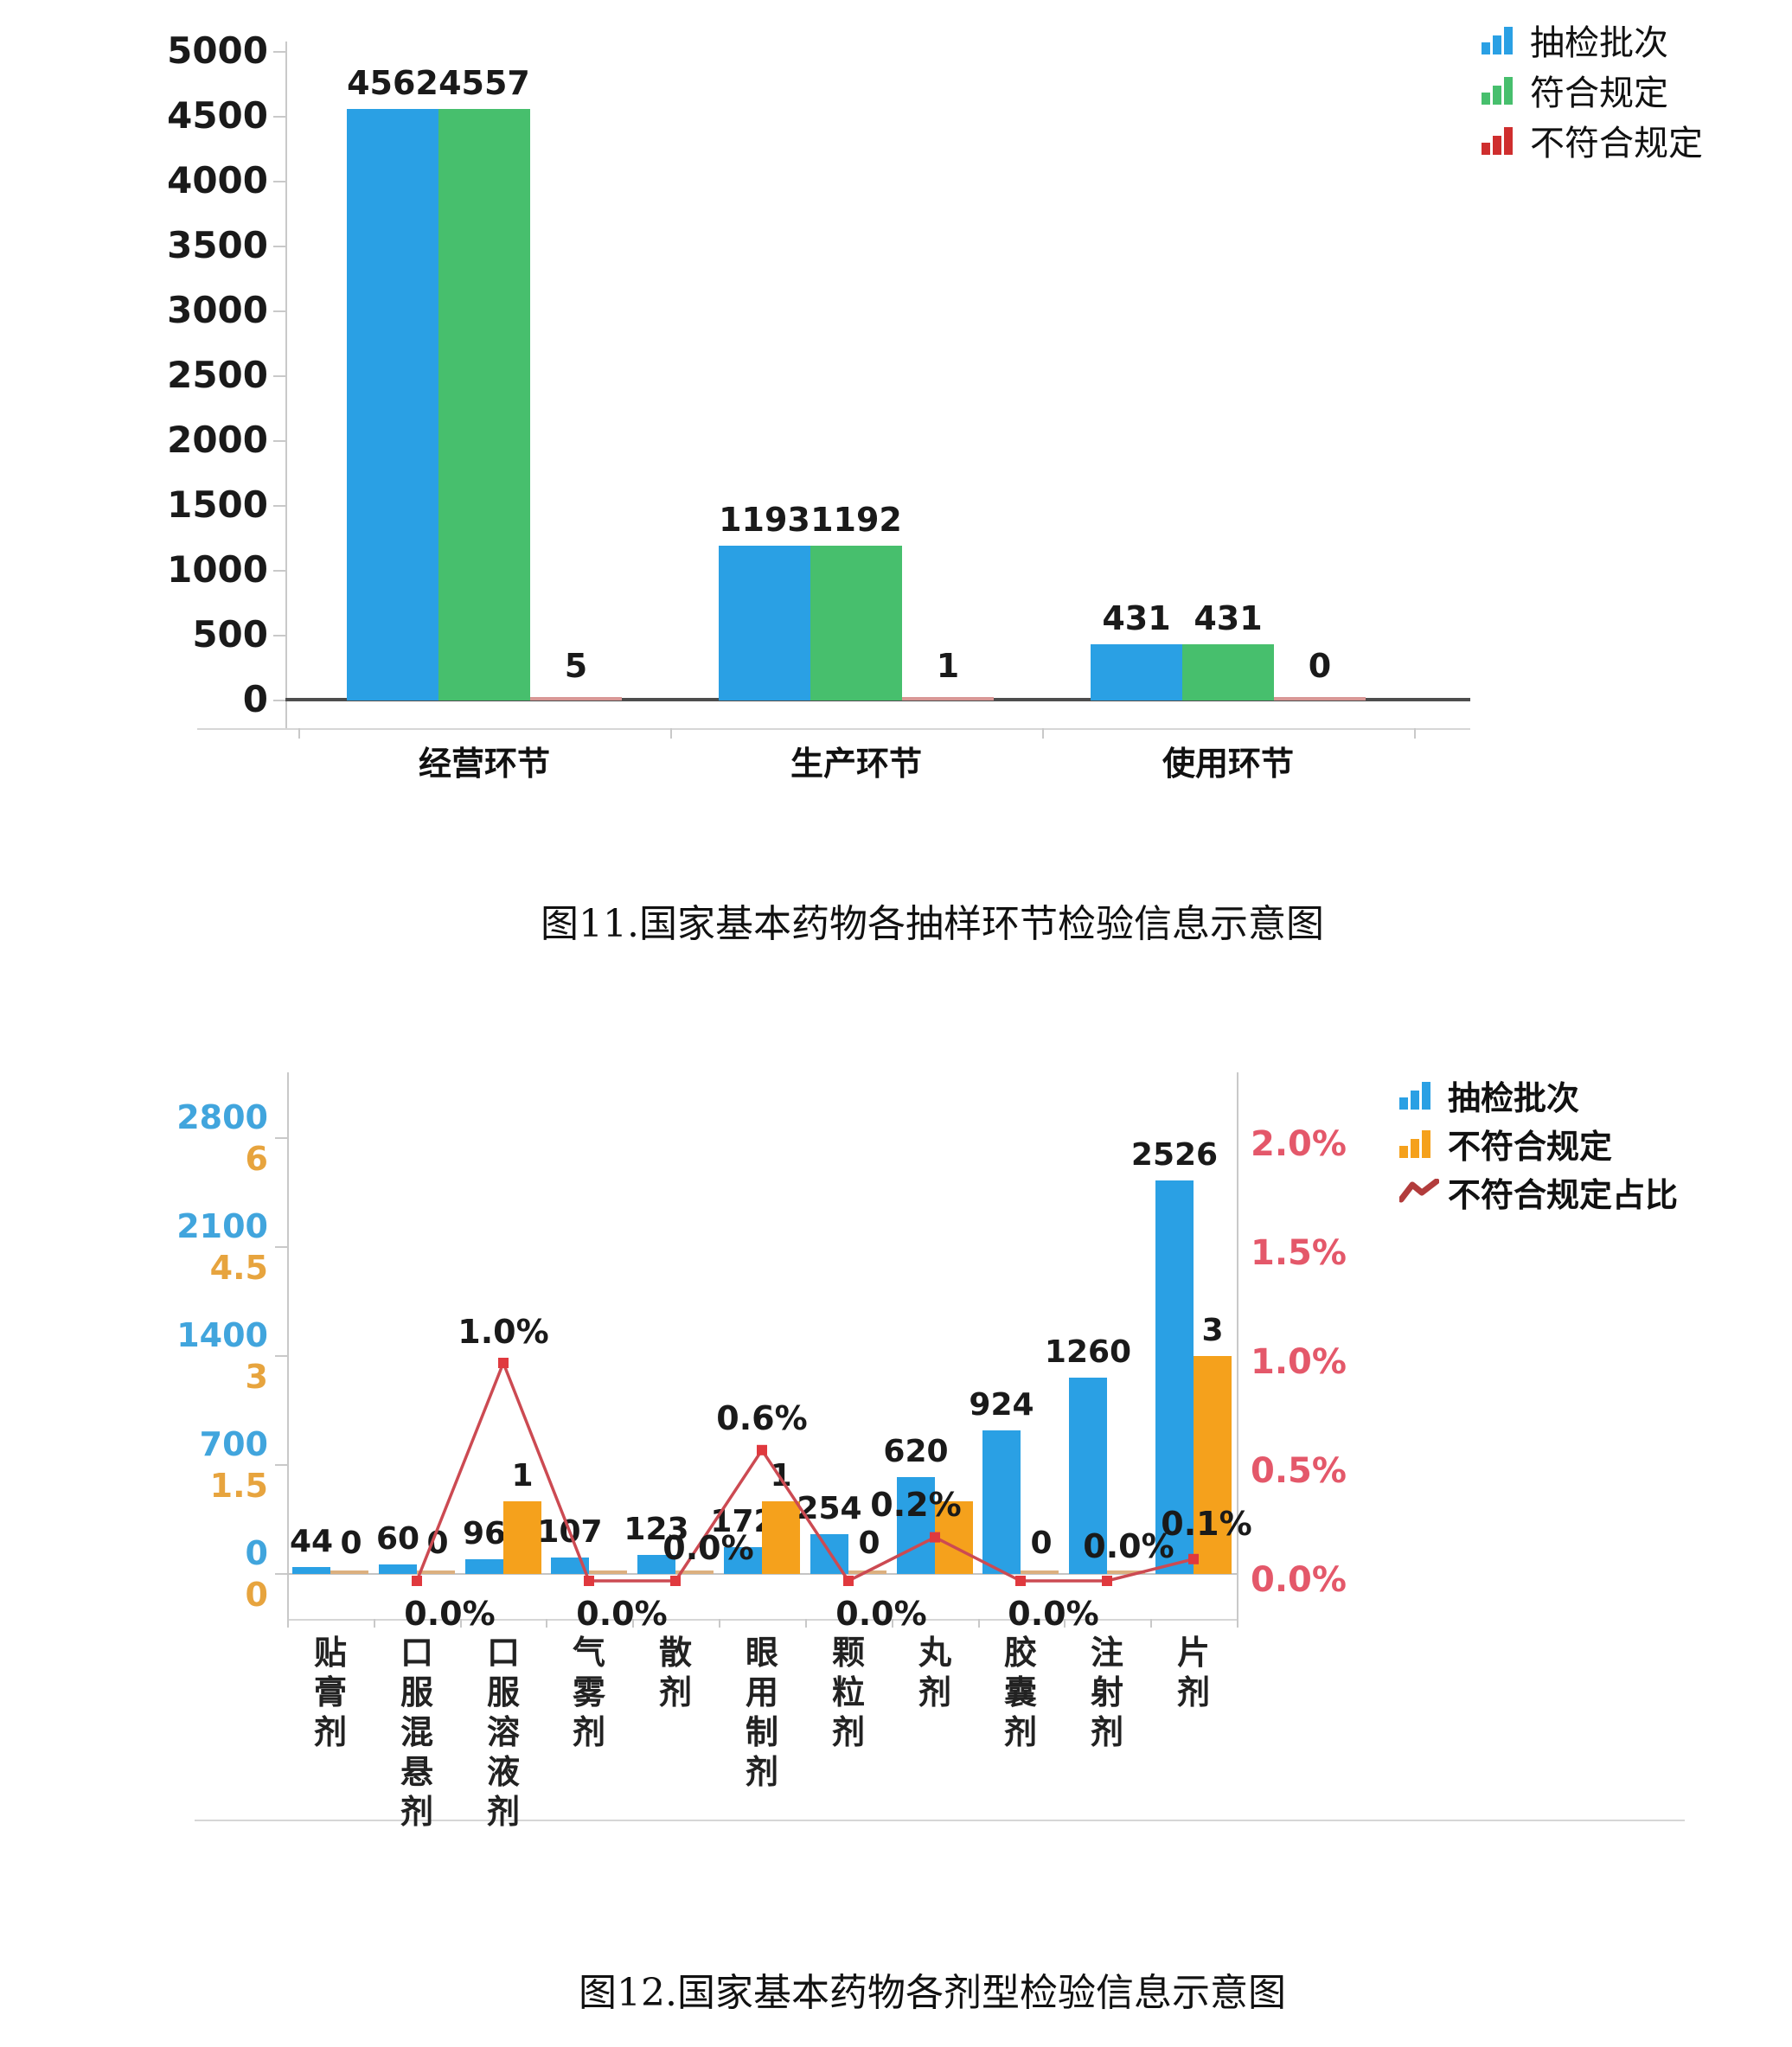 This screenshot has height=2047, width=1792. I want to click on sampled-value-label: 123, so click(656, 1530).